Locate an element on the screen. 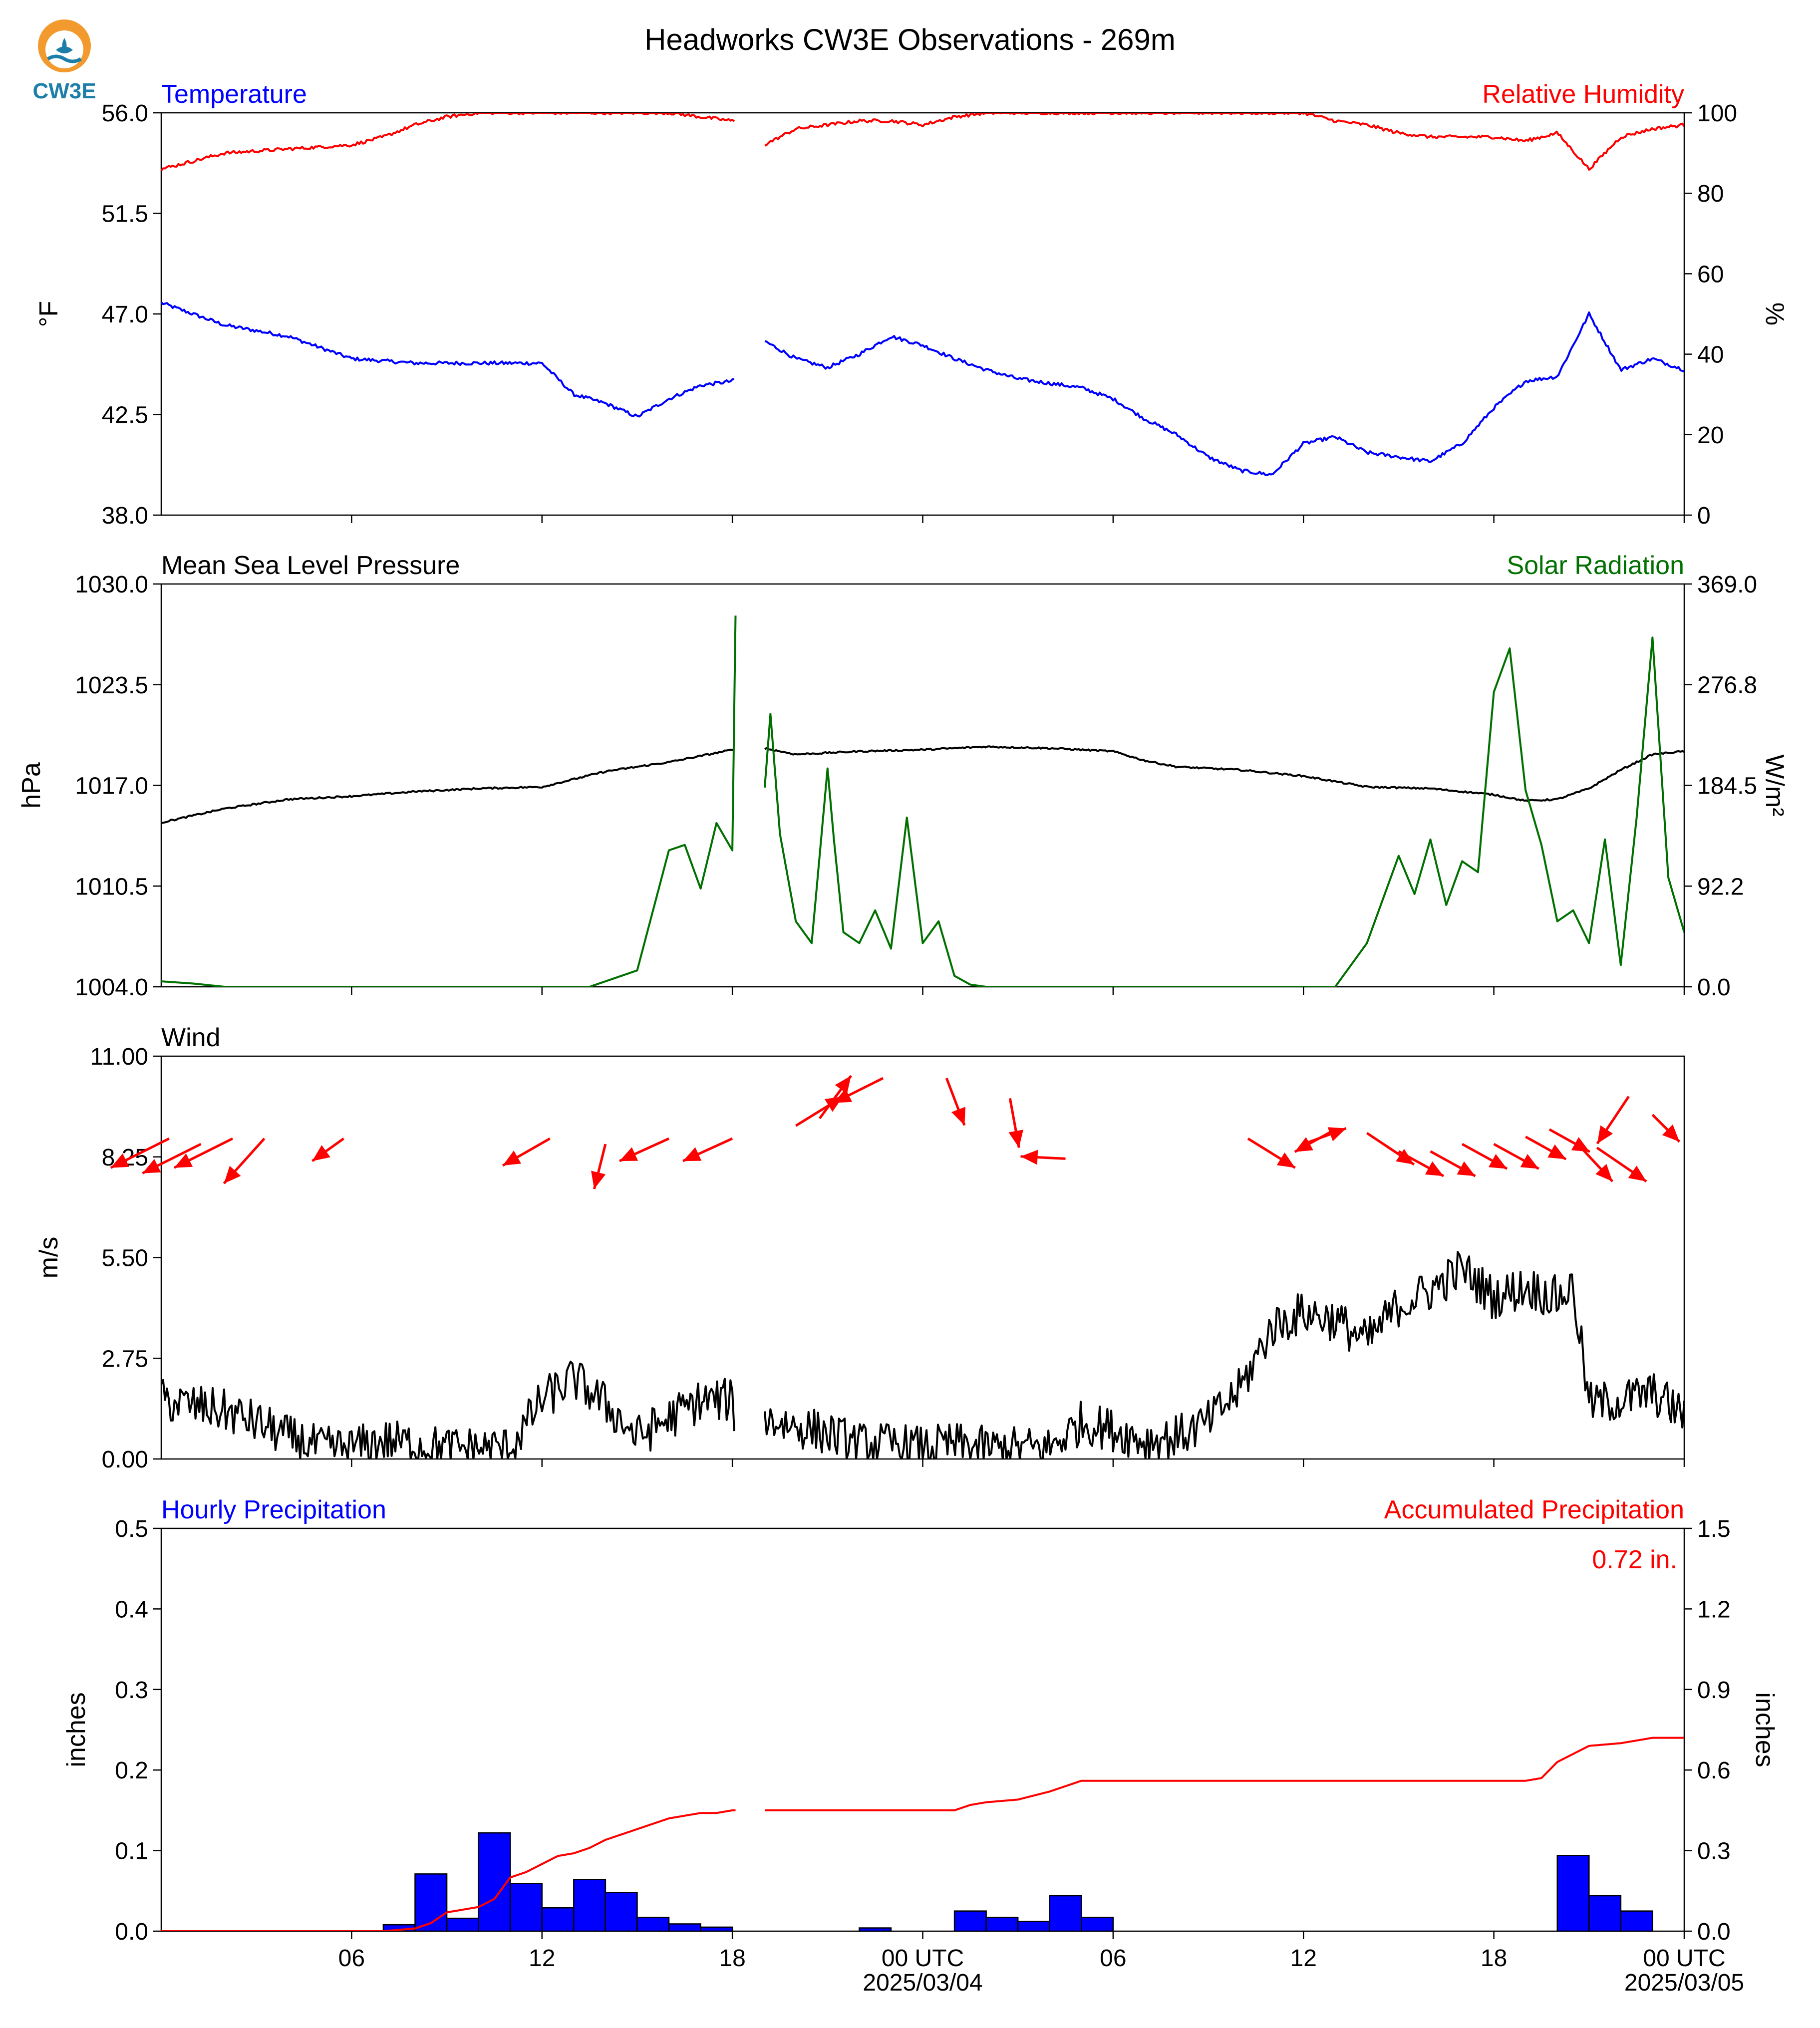 The image size is (1820, 2028). y-tick-label: 0.3 is located at coordinates (131, 1690).